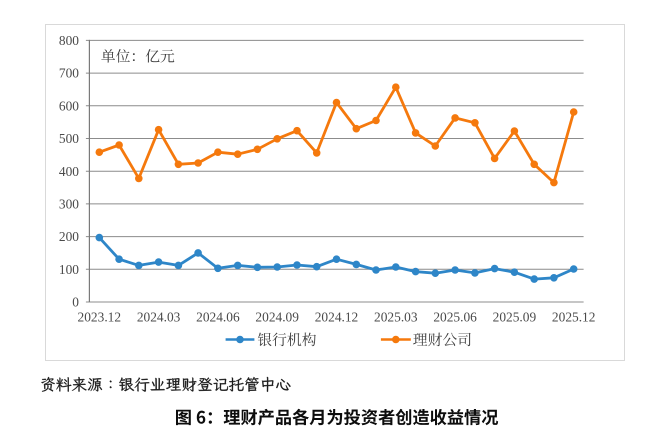  I want to click on svg-text: 800, so click(69, 40).